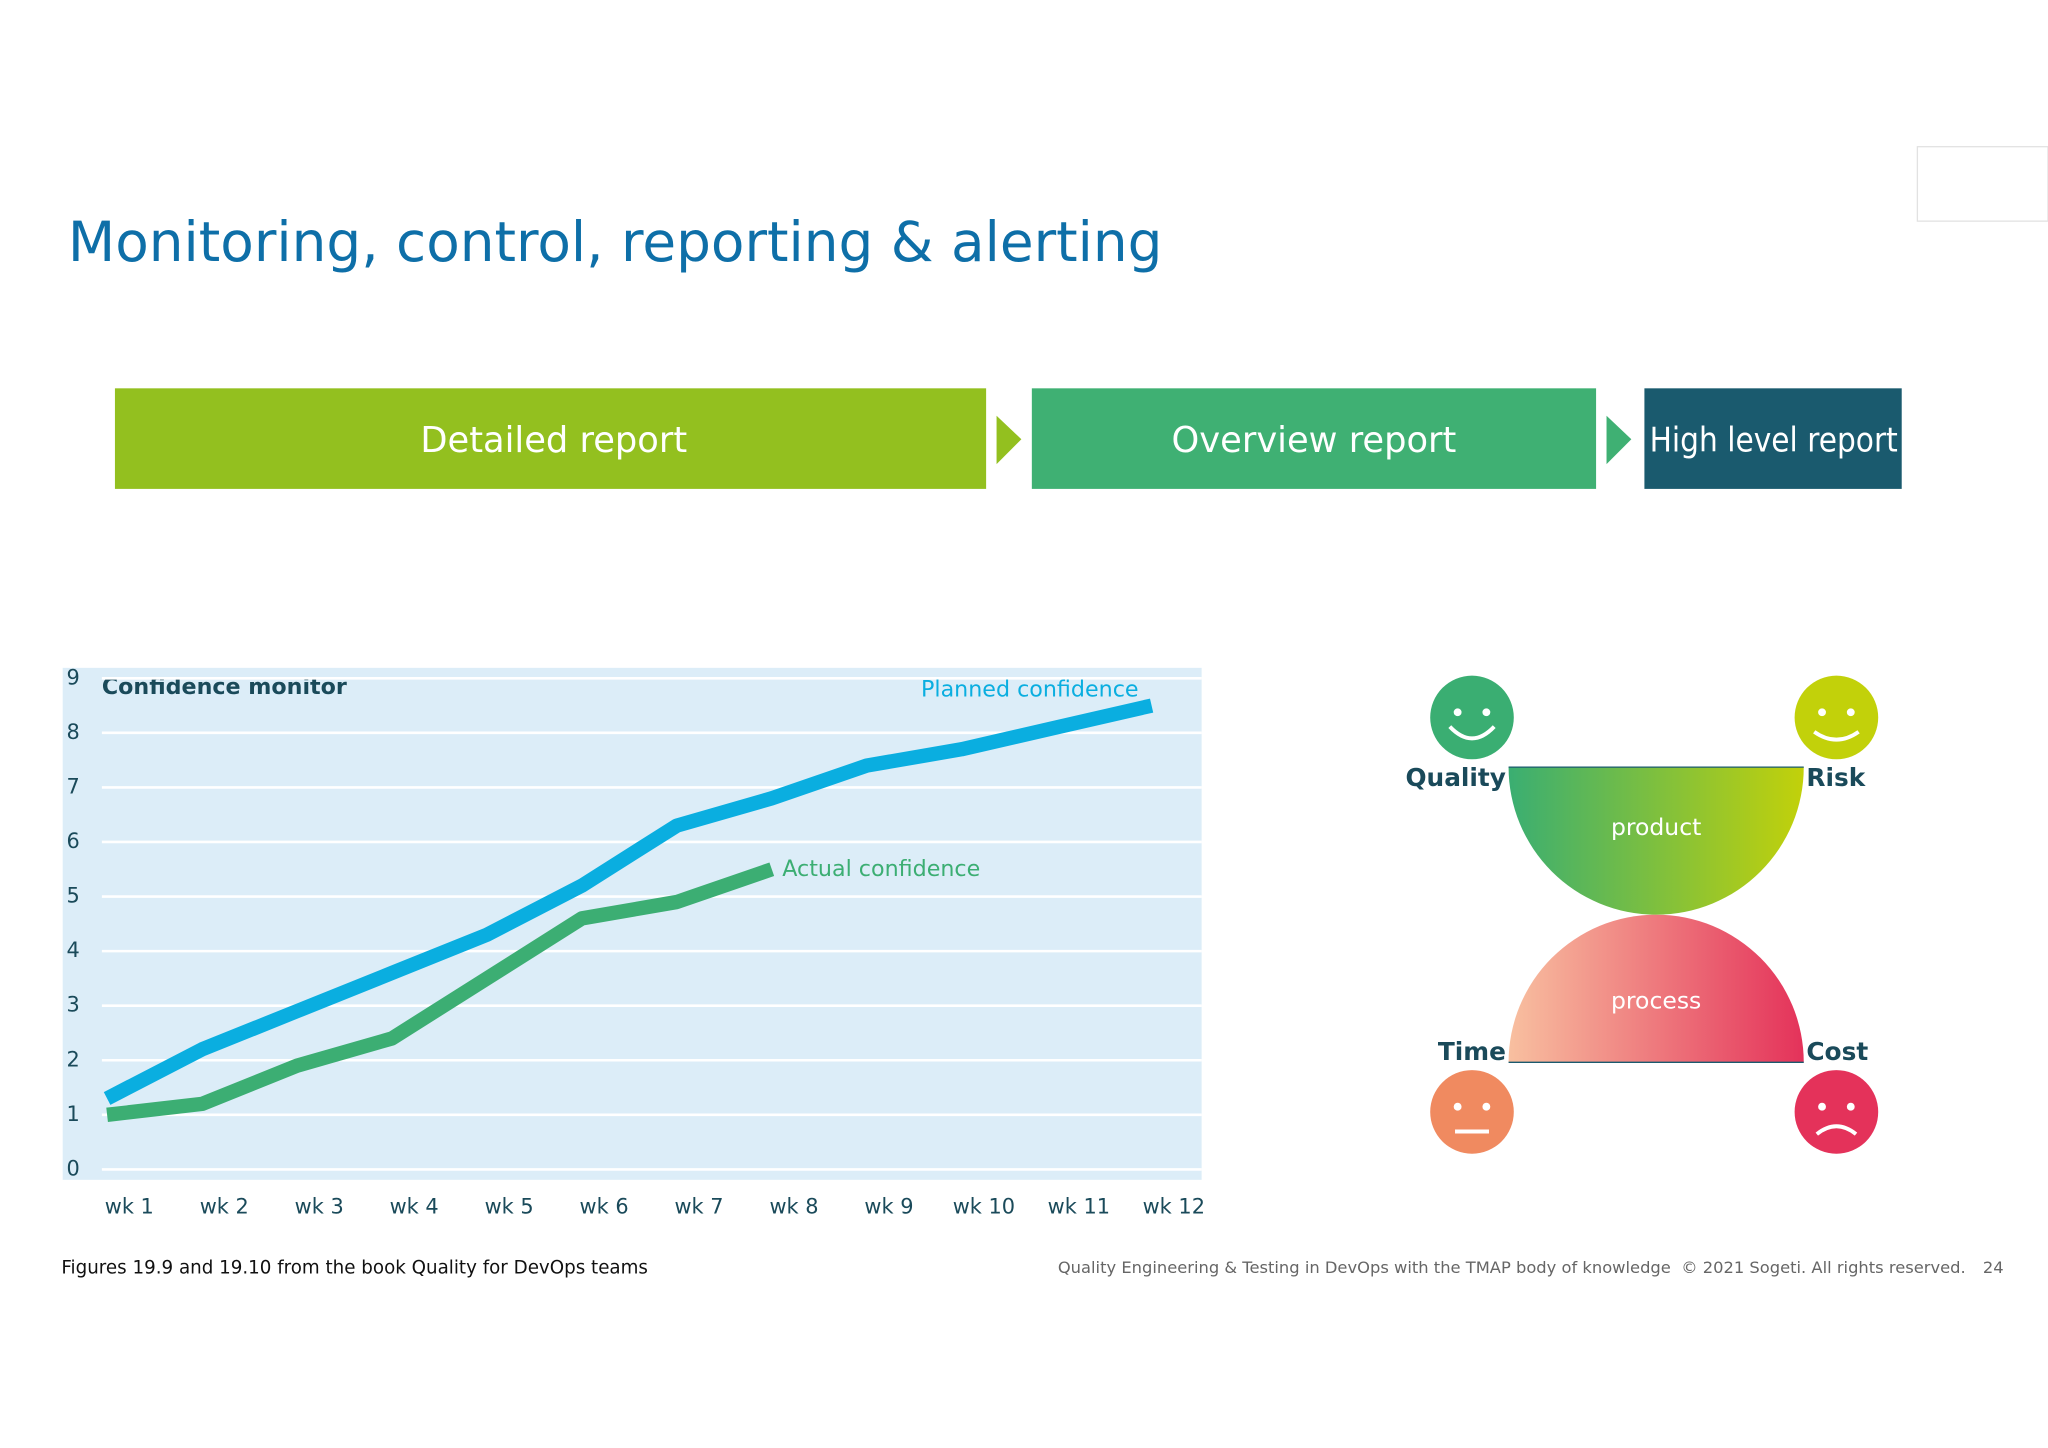  I want to click on product-bowl, so click(1656, 841).